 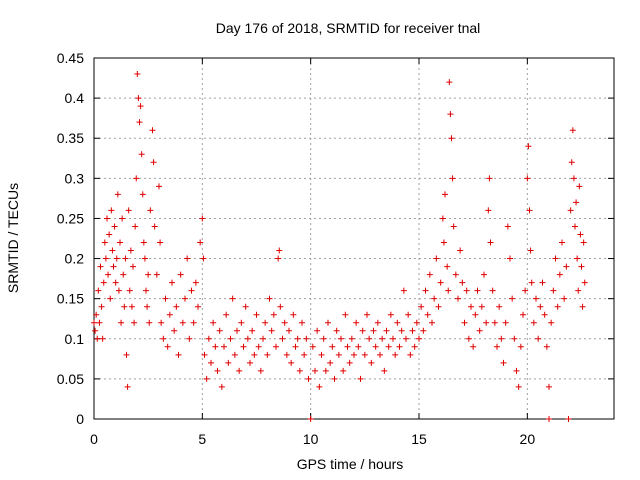 I want to click on y-tick-label: 0.35, so click(x=70, y=138).